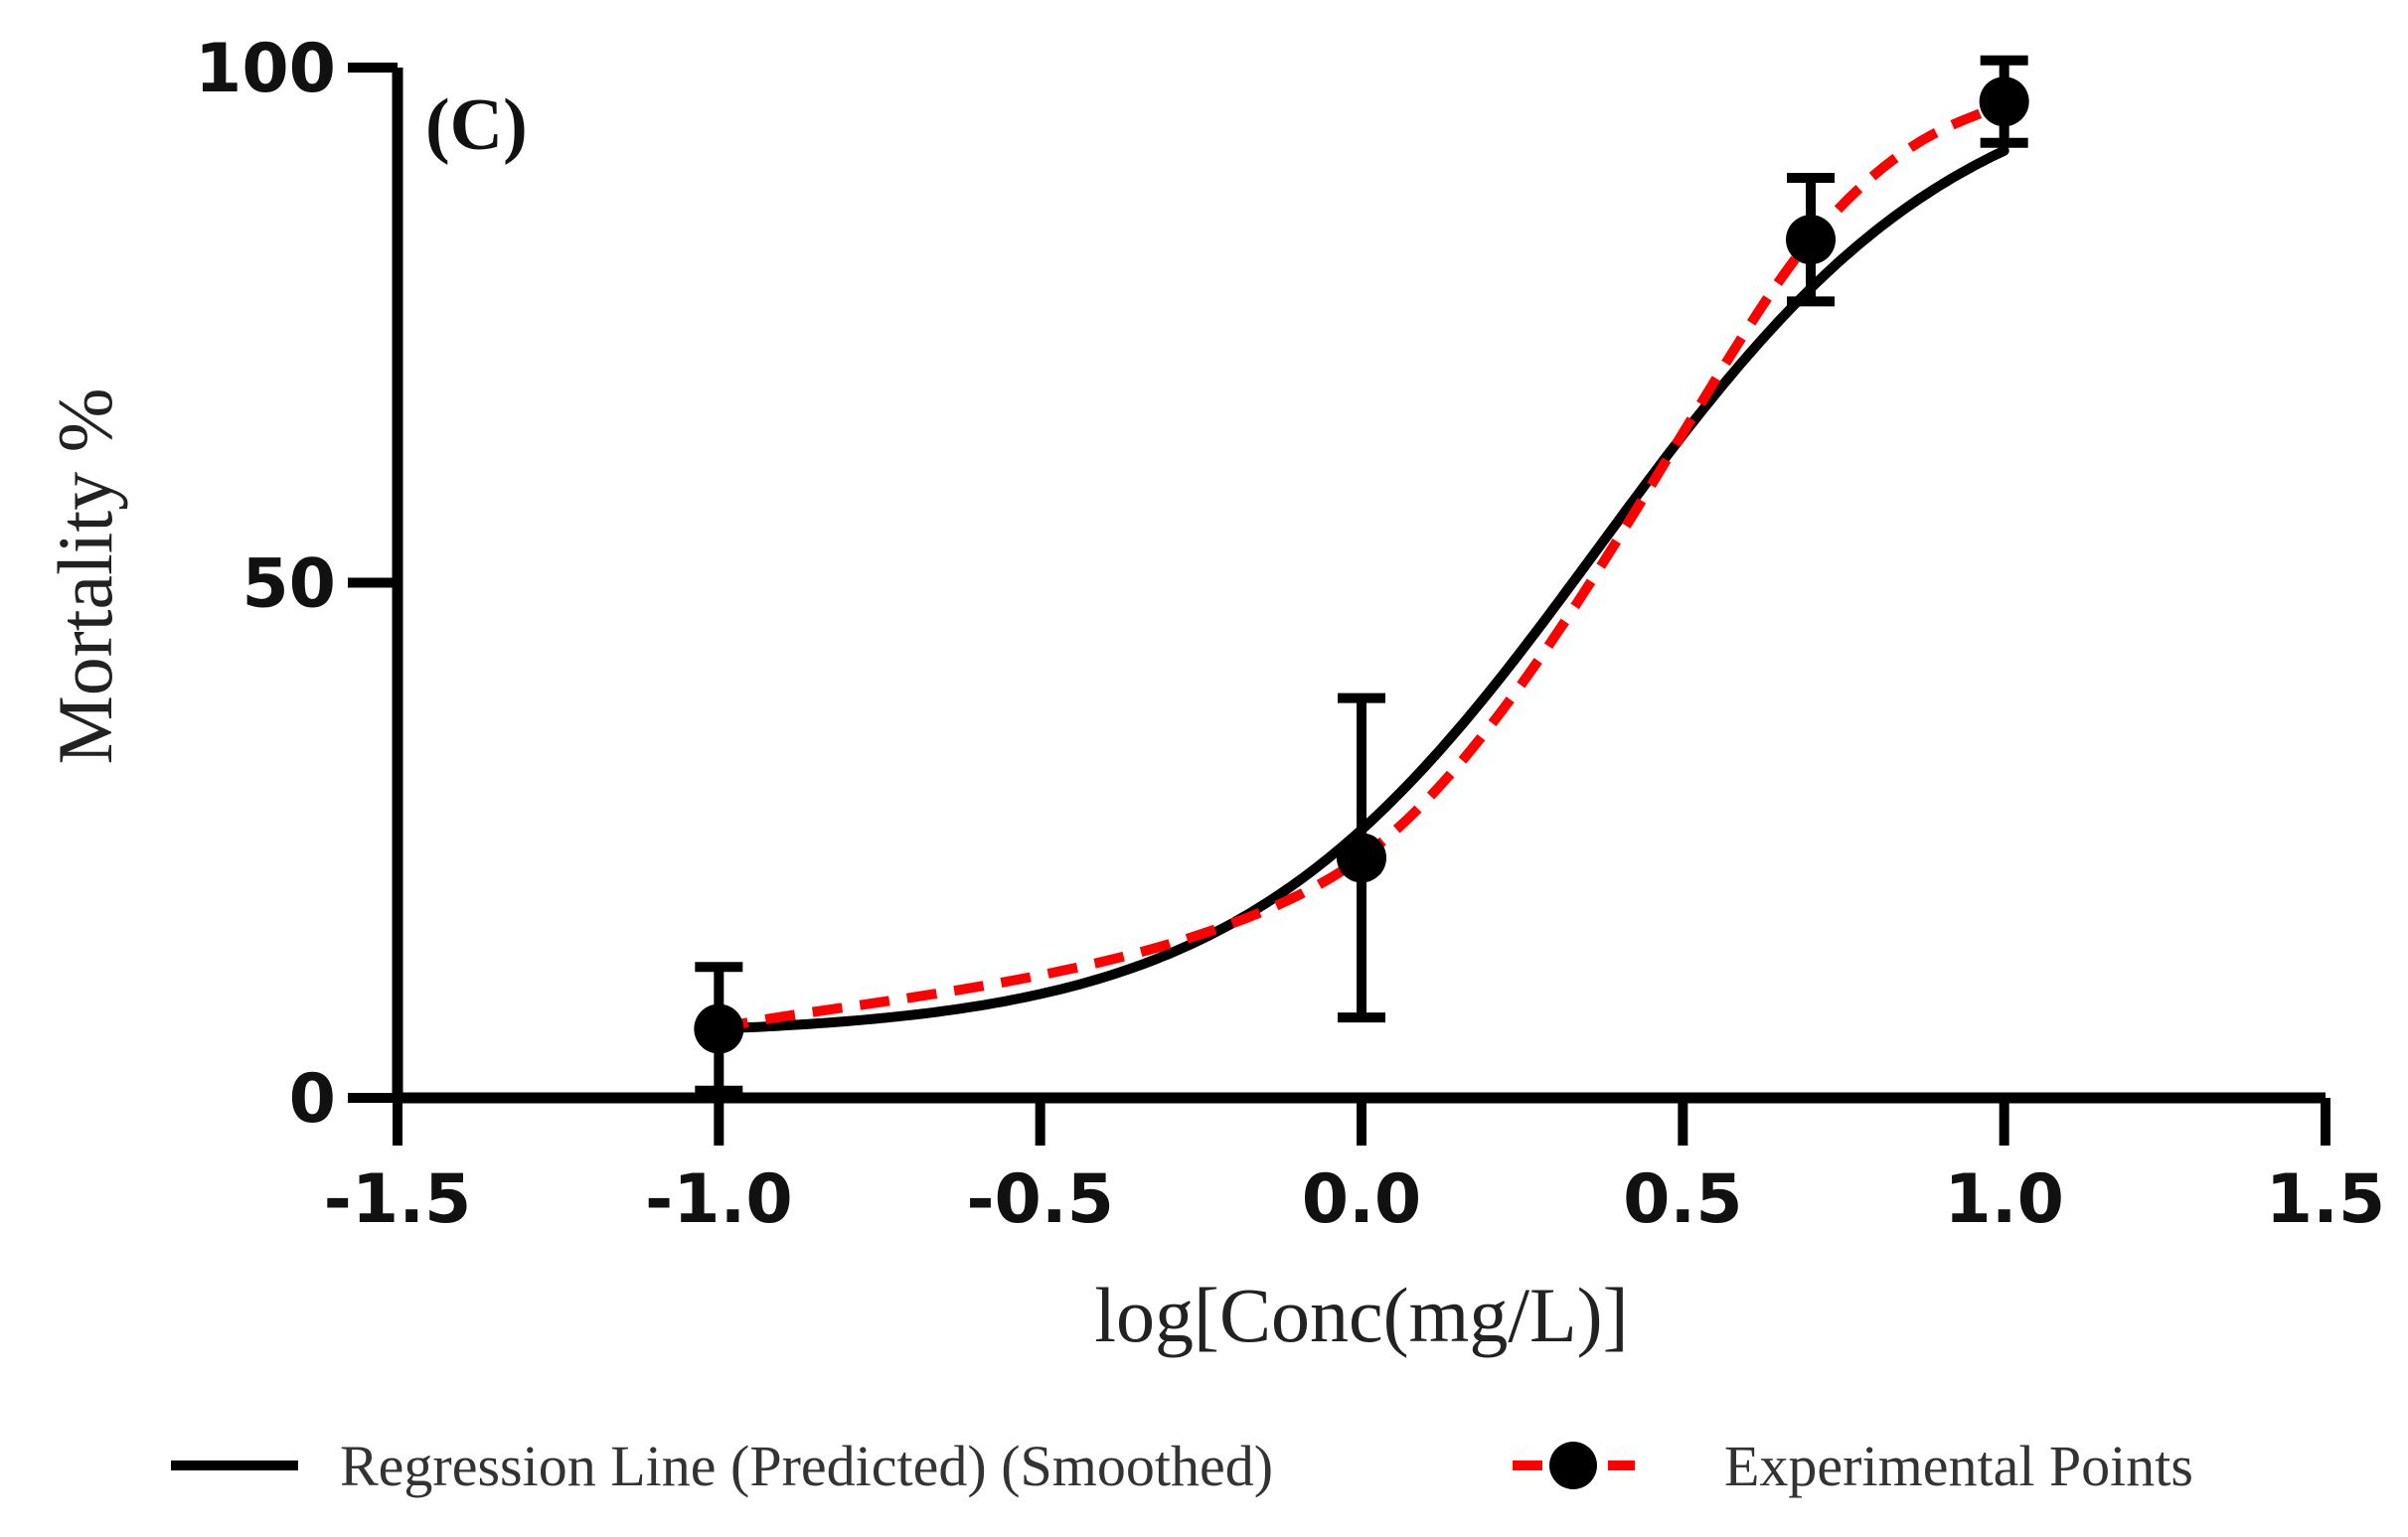 This screenshot has width=2408, height=1537. I want to click on x-tick-label: -0.5, so click(1040, 1199).